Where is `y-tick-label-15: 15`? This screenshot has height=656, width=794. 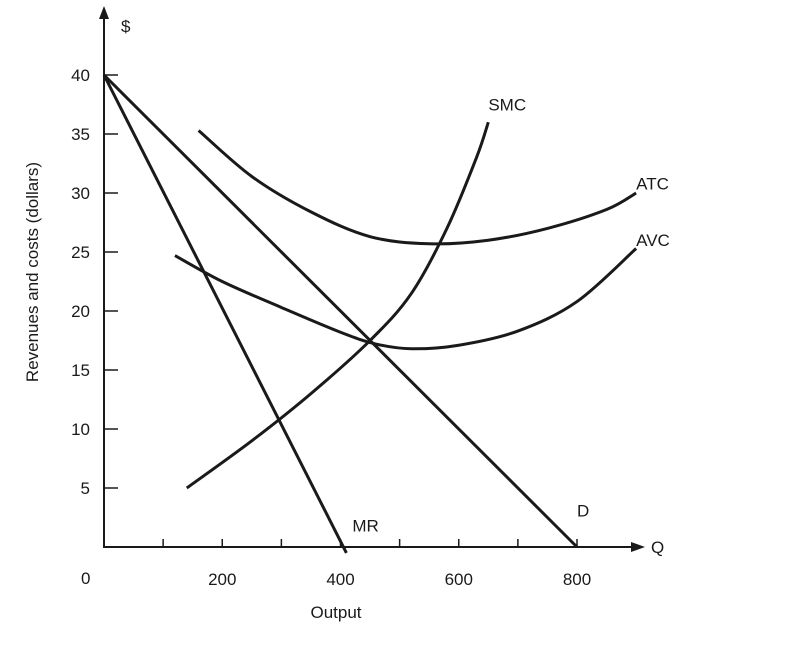
y-tick-label-15: 15 is located at coordinates (80, 370).